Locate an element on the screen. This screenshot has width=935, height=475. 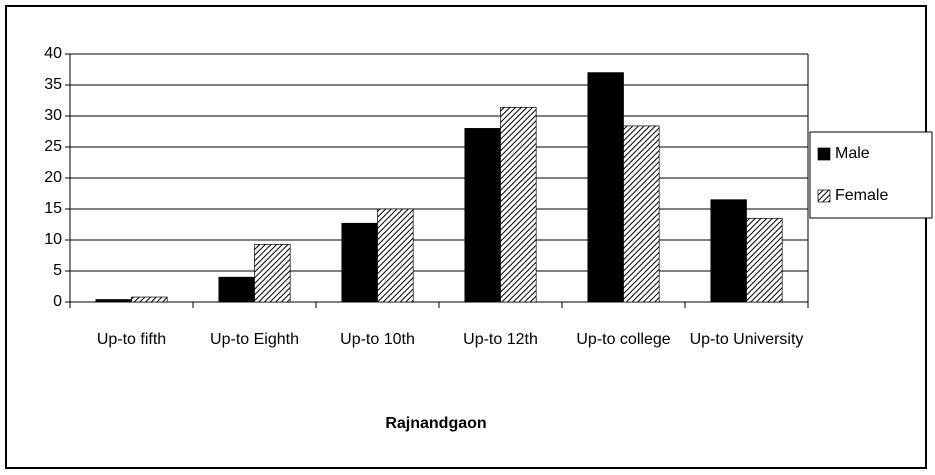
y-tick-label: 15 is located at coordinates (53, 208).